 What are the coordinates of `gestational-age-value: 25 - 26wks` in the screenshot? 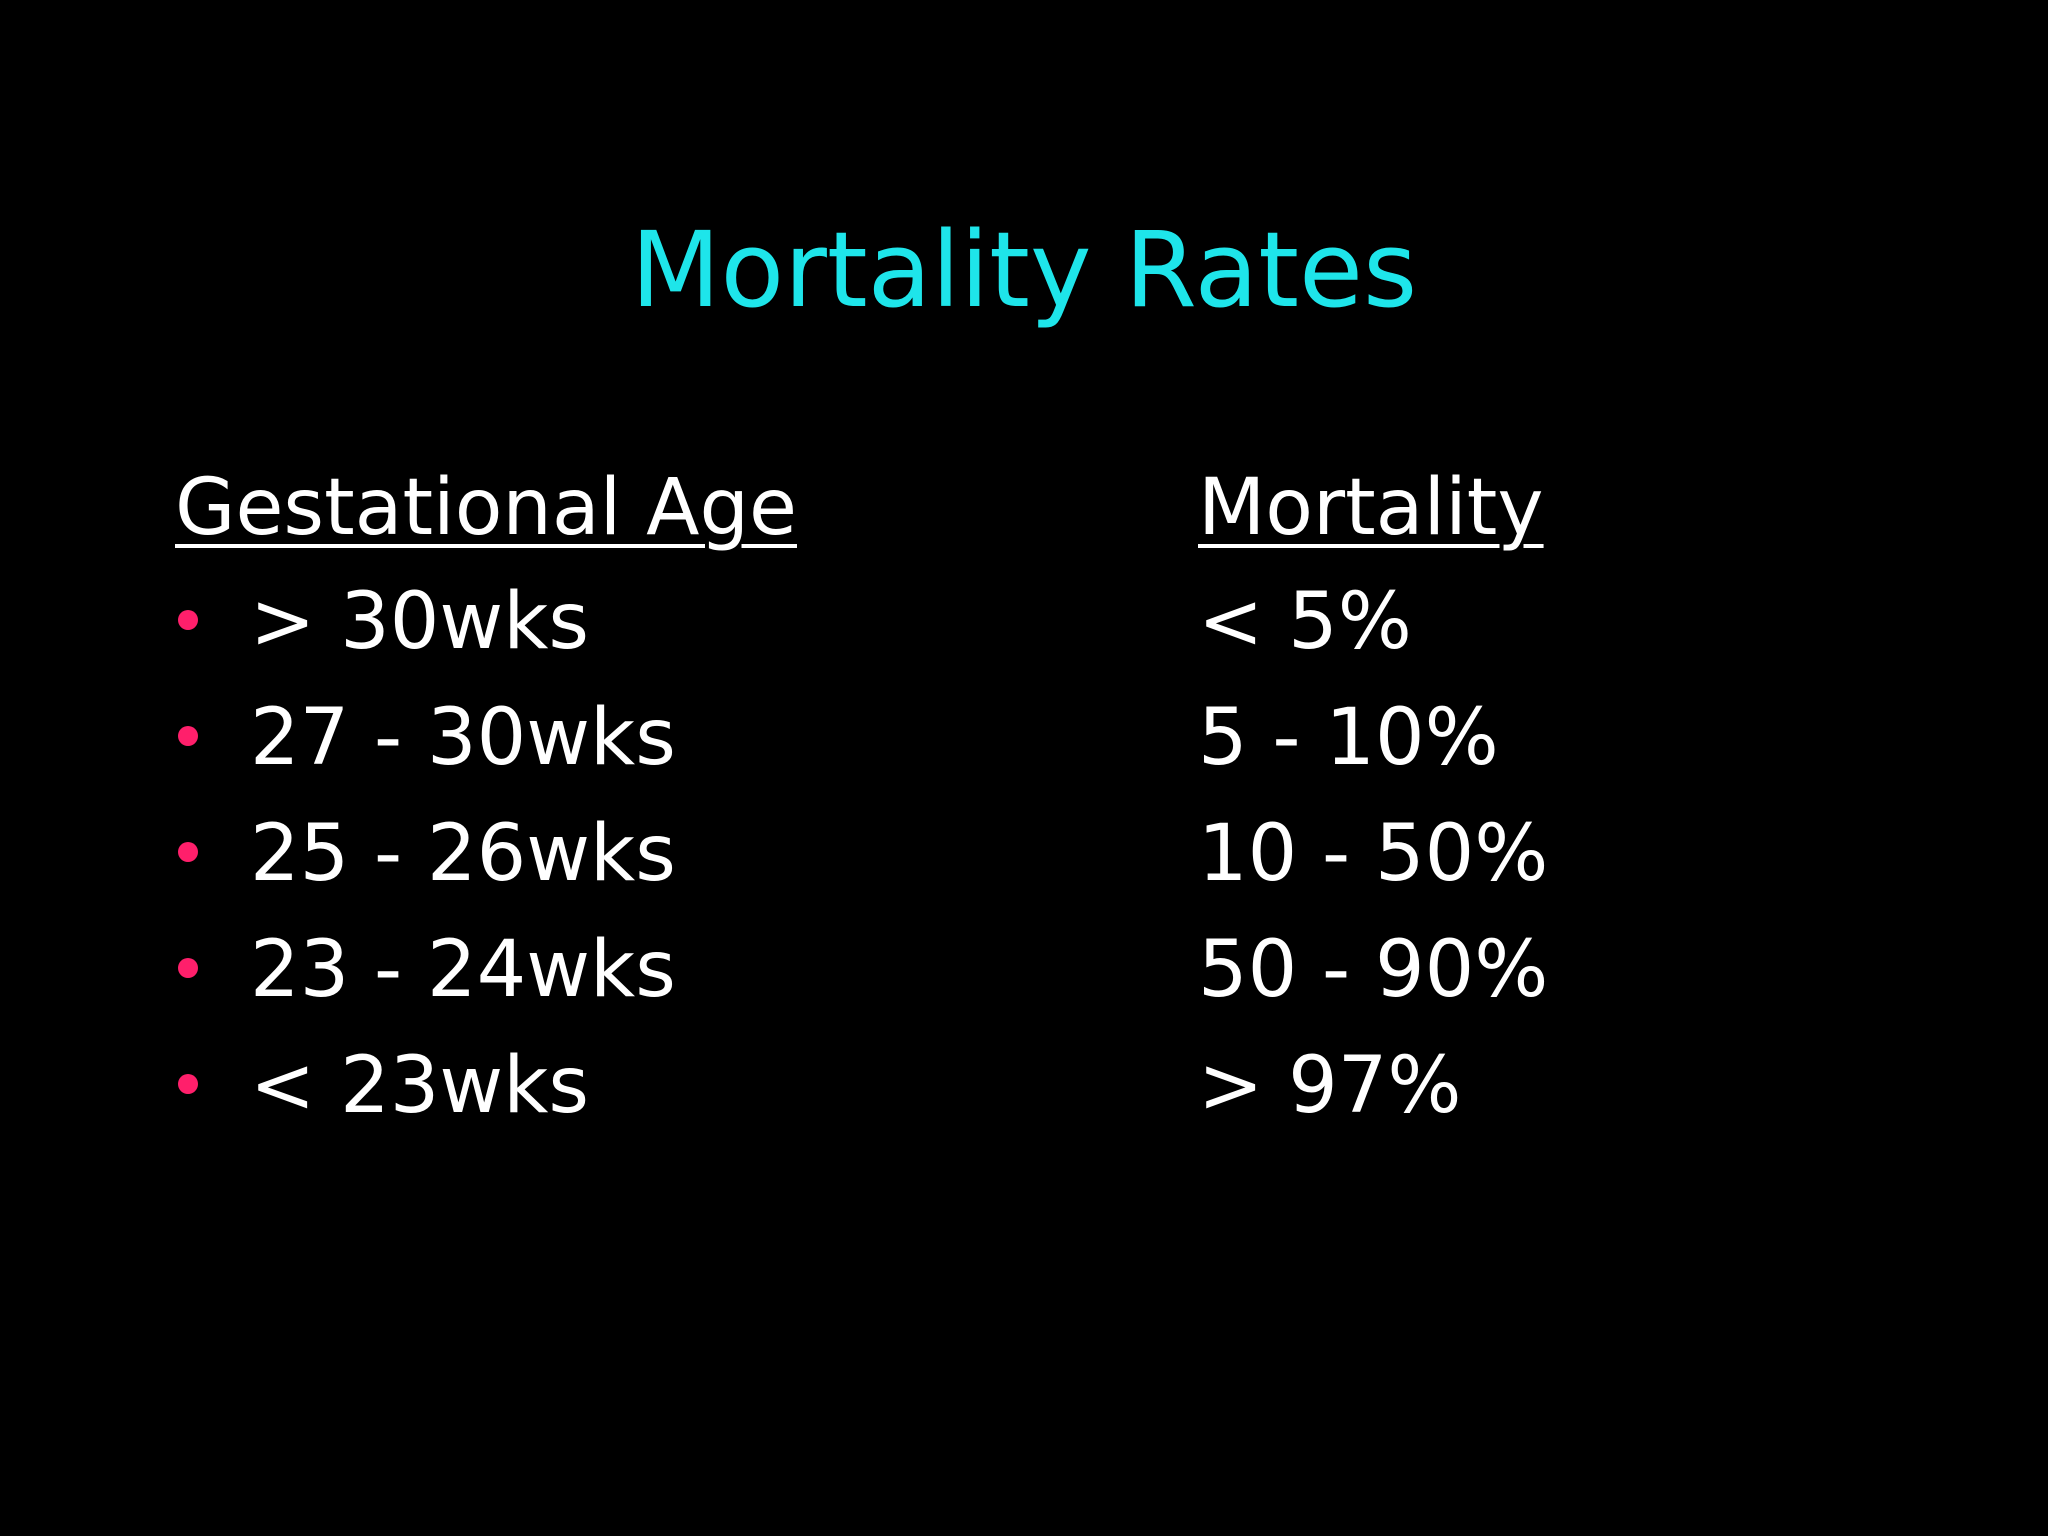 It's located at (463, 854).